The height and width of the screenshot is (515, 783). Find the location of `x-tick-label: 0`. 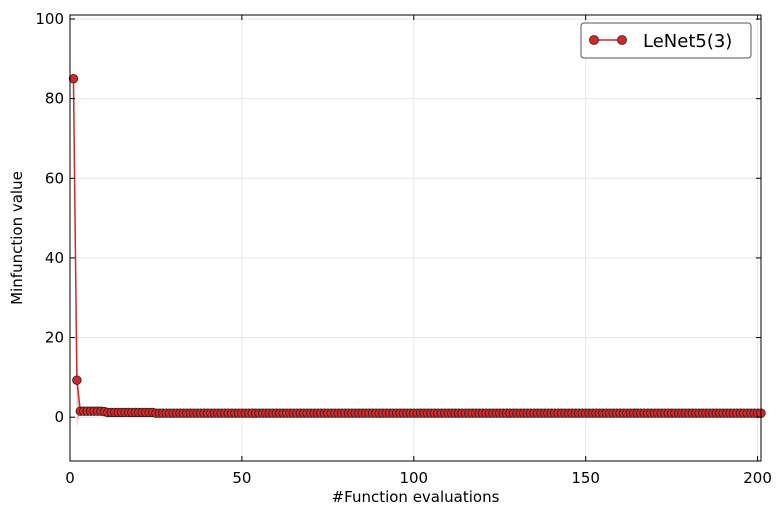

x-tick-label: 0 is located at coordinates (70, 478).